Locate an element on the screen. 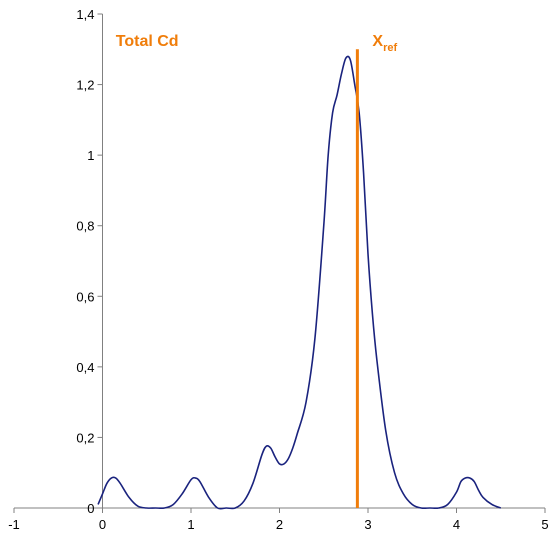  xref-label: Xref is located at coordinates (384, 43).